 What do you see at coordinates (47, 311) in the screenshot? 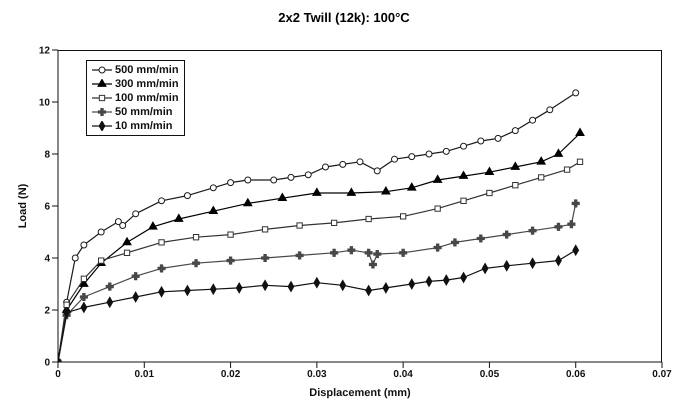
I see `y-tick-label: 2` at bounding box center [47, 311].